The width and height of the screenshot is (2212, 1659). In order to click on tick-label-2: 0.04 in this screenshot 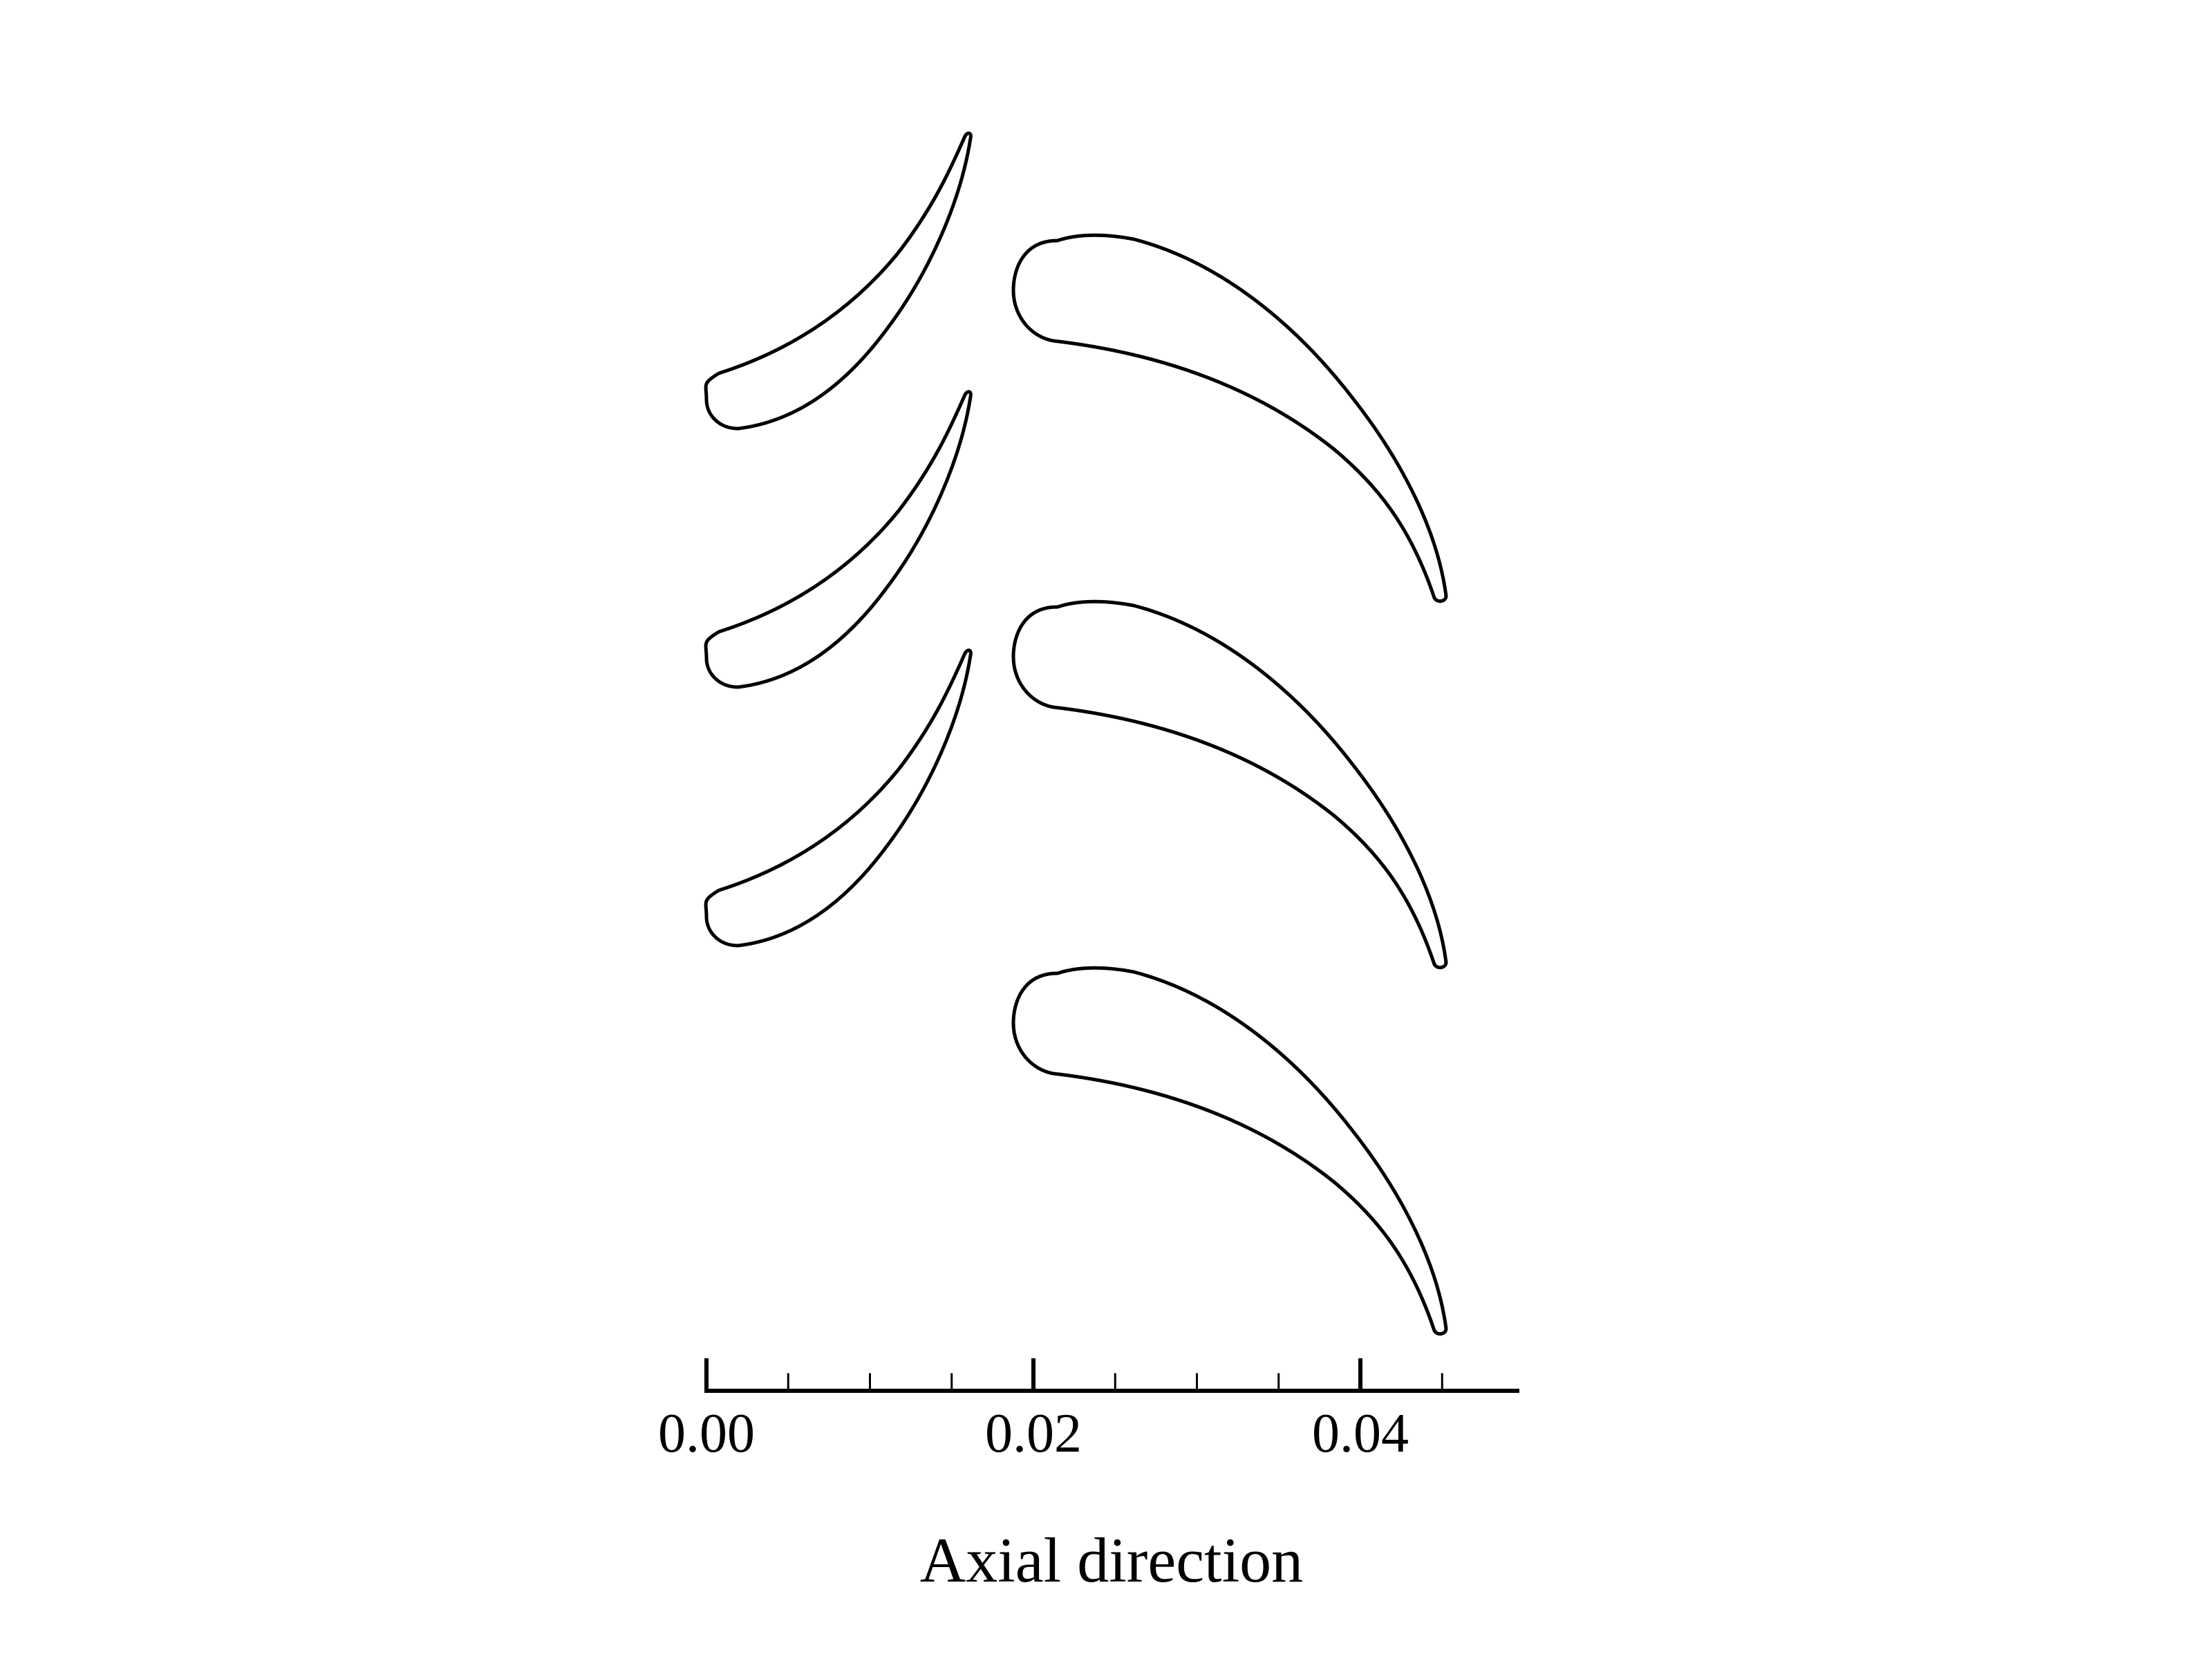, I will do `click(1360, 1433)`.